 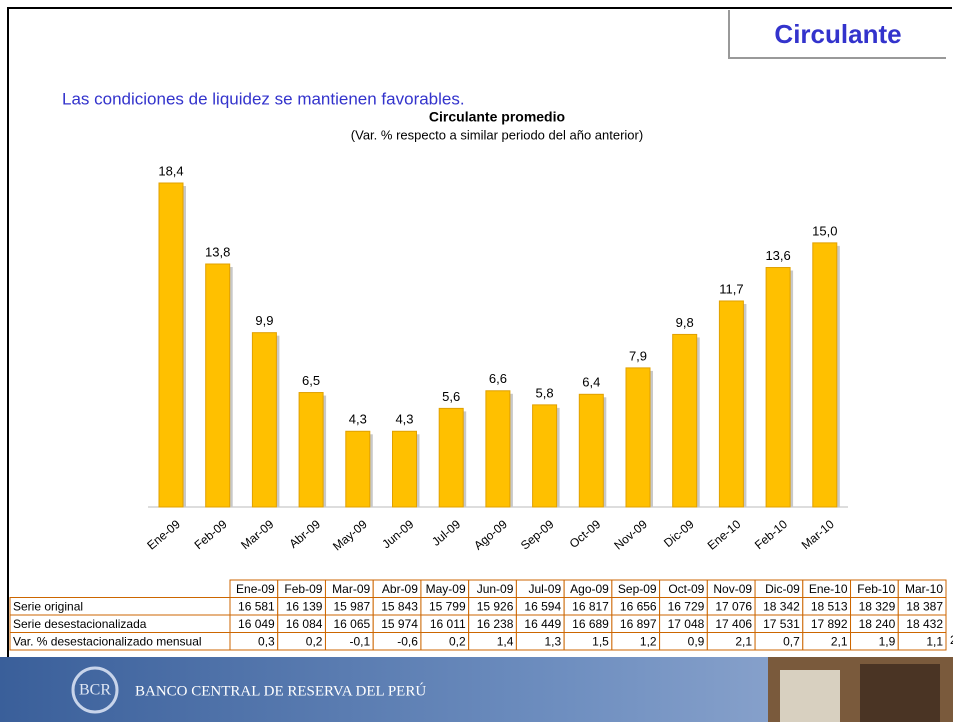 What do you see at coordinates (922, 641) in the screenshot?
I see `table-cell` at bounding box center [922, 641].